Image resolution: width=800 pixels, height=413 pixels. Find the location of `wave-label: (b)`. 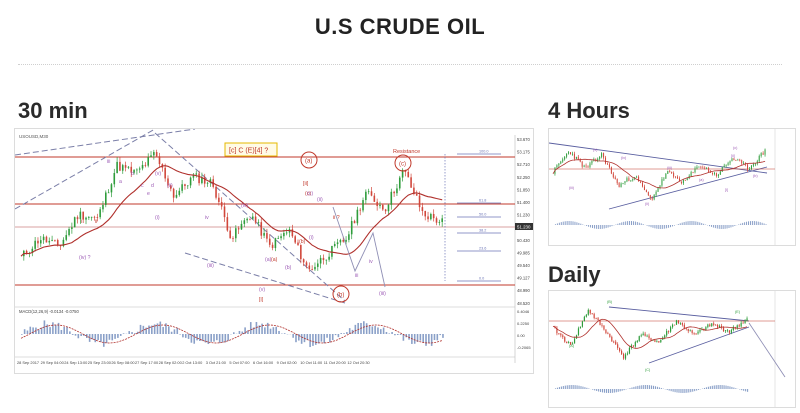

wave-label: (b) is located at coordinates (288, 268).